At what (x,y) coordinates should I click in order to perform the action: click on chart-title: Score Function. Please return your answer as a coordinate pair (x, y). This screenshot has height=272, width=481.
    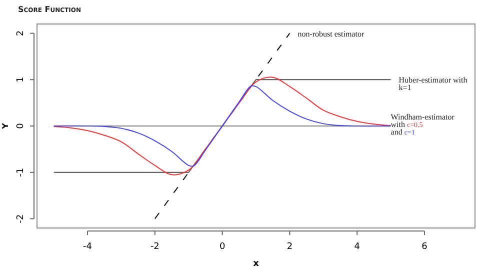
    Looking at the image, I should click on (49, 9).